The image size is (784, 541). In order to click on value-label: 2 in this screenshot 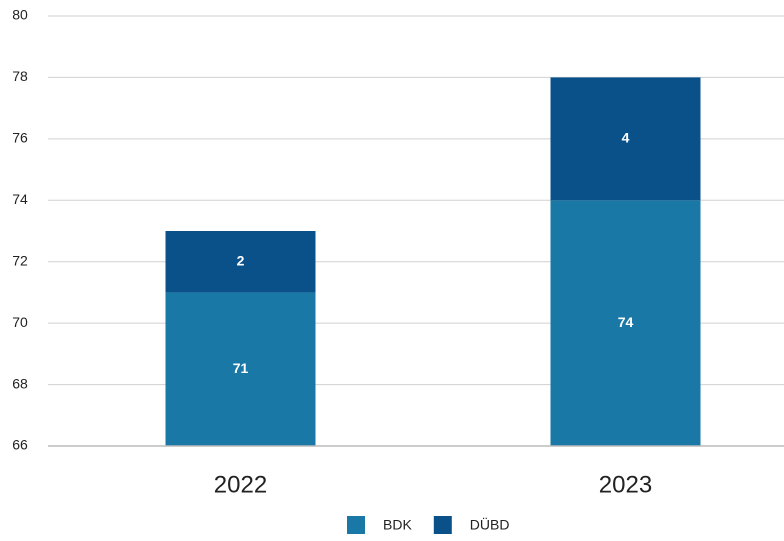, I will do `click(241, 260)`.